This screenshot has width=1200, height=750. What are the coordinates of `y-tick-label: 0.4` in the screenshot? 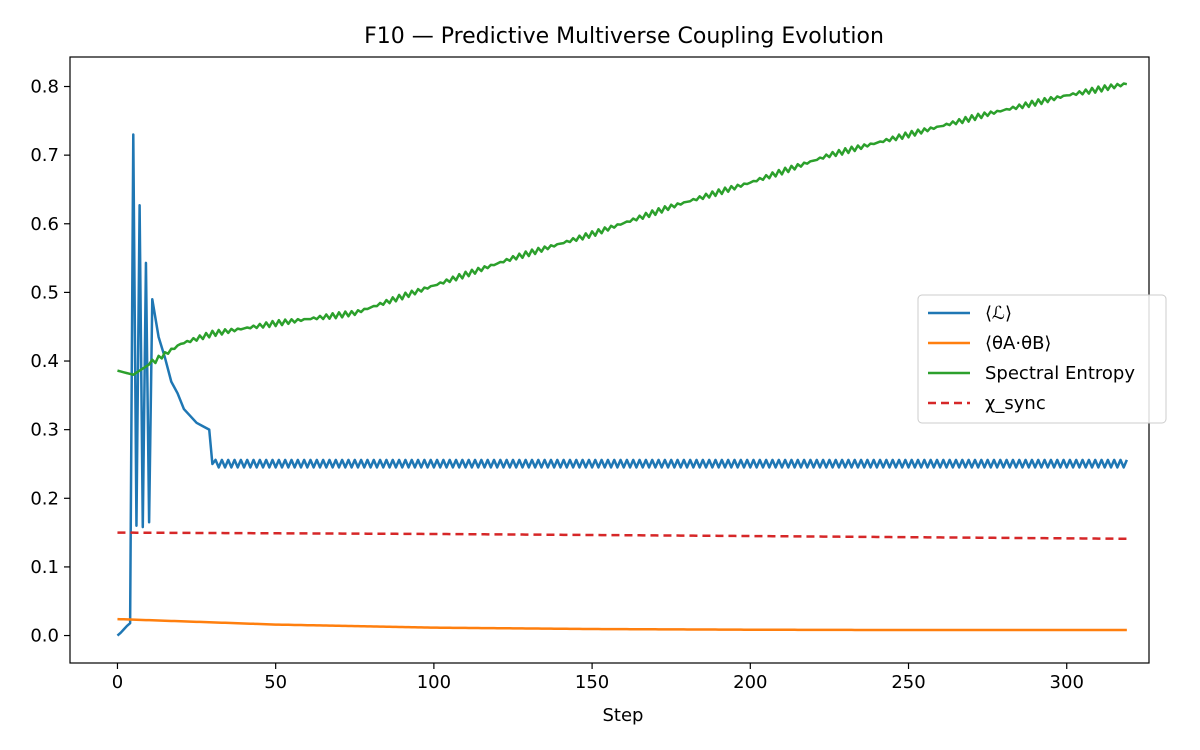 It's located at (44, 361).